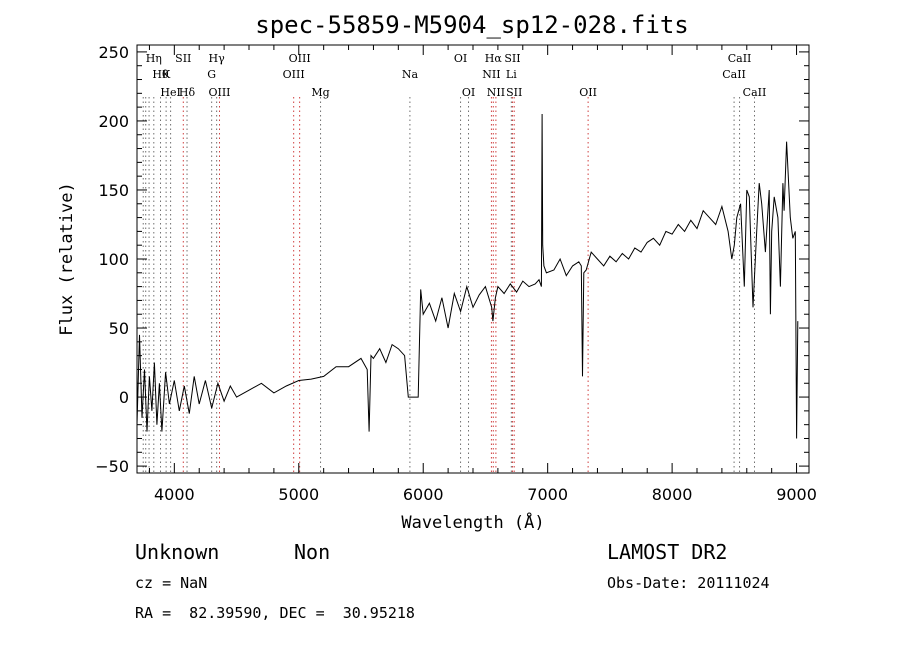 Image resolution: width=900 pixels, height=650 pixels. I want to click on line-marker-label-12: OIII, so click(294, 74).